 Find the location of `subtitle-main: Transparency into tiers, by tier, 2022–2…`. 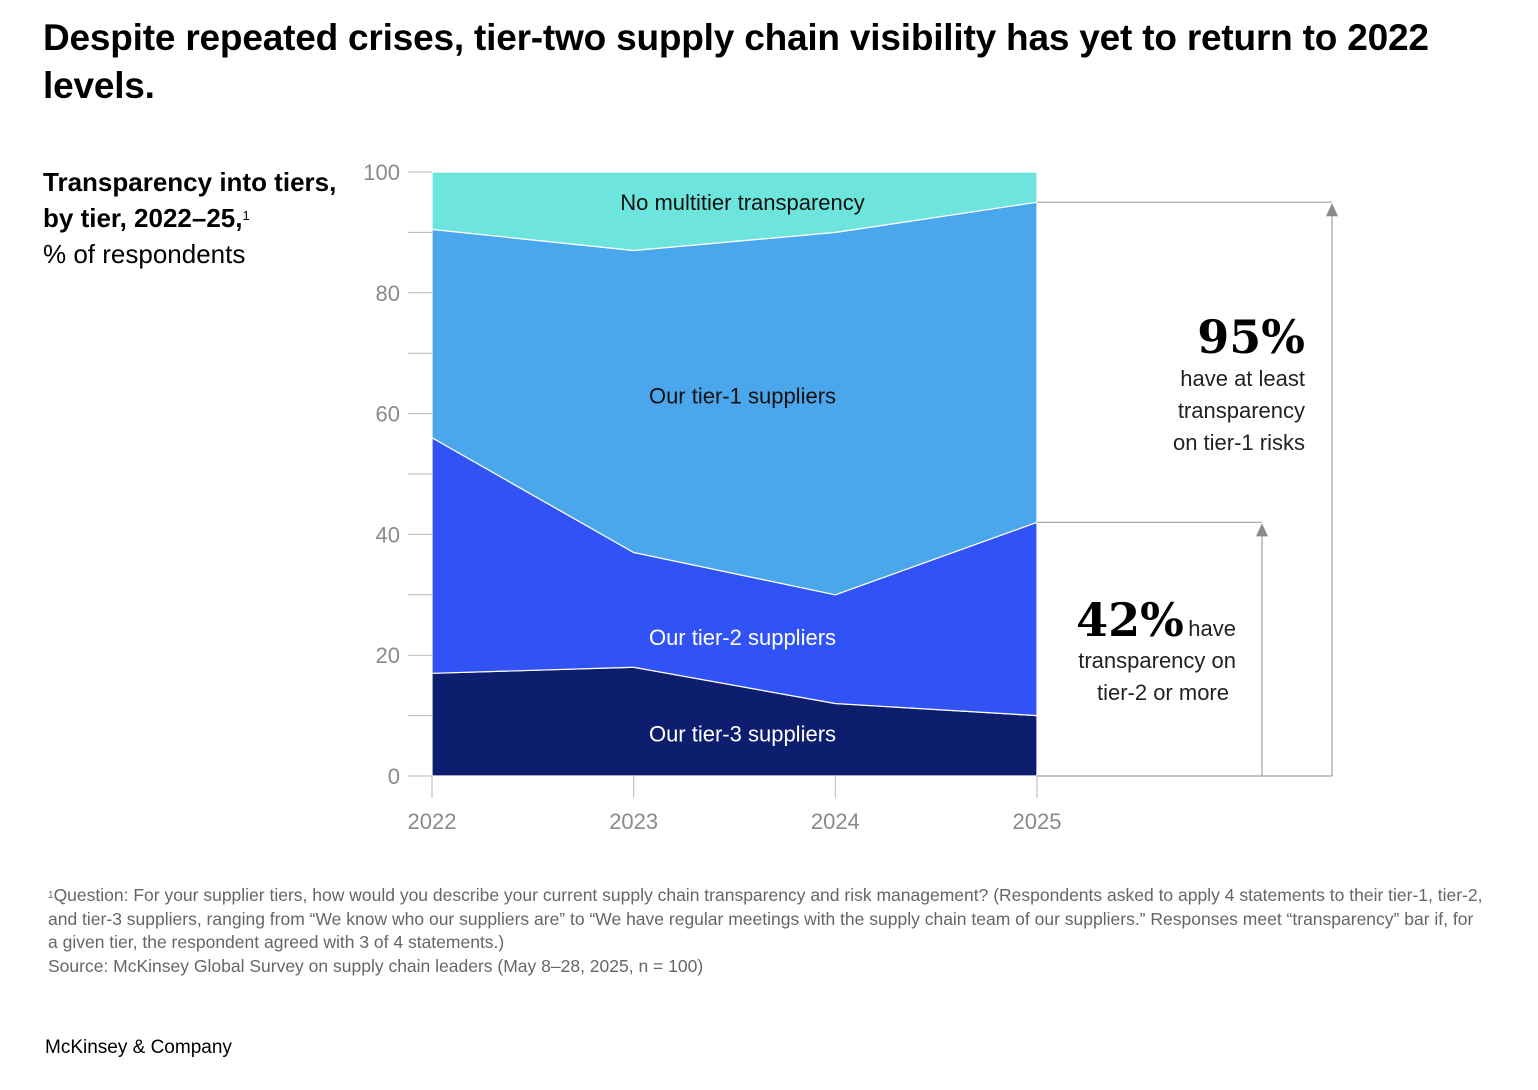

subtitle-main: Transparency into tiers, by tier, 2022–2… is located at coordinates (190, 200).